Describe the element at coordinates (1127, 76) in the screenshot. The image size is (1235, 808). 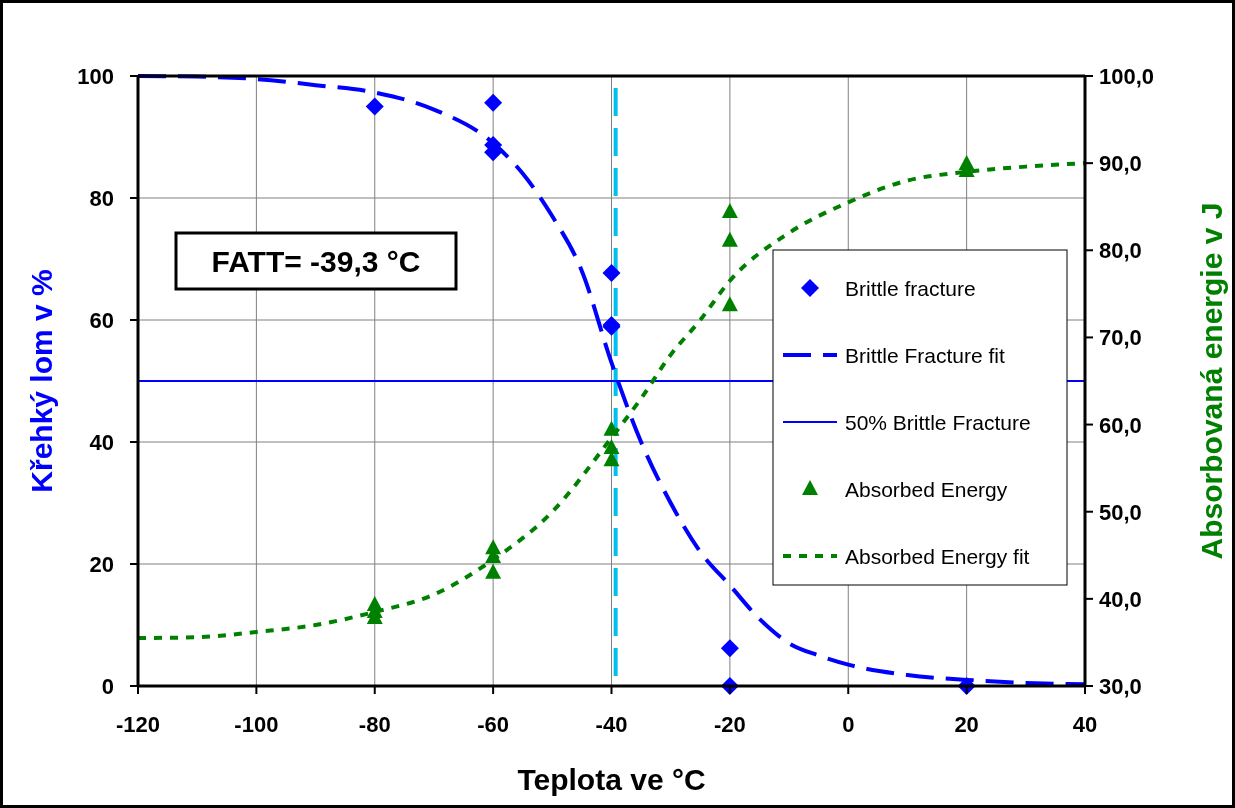
I see `y2-tick-label: 100,0` at that location.